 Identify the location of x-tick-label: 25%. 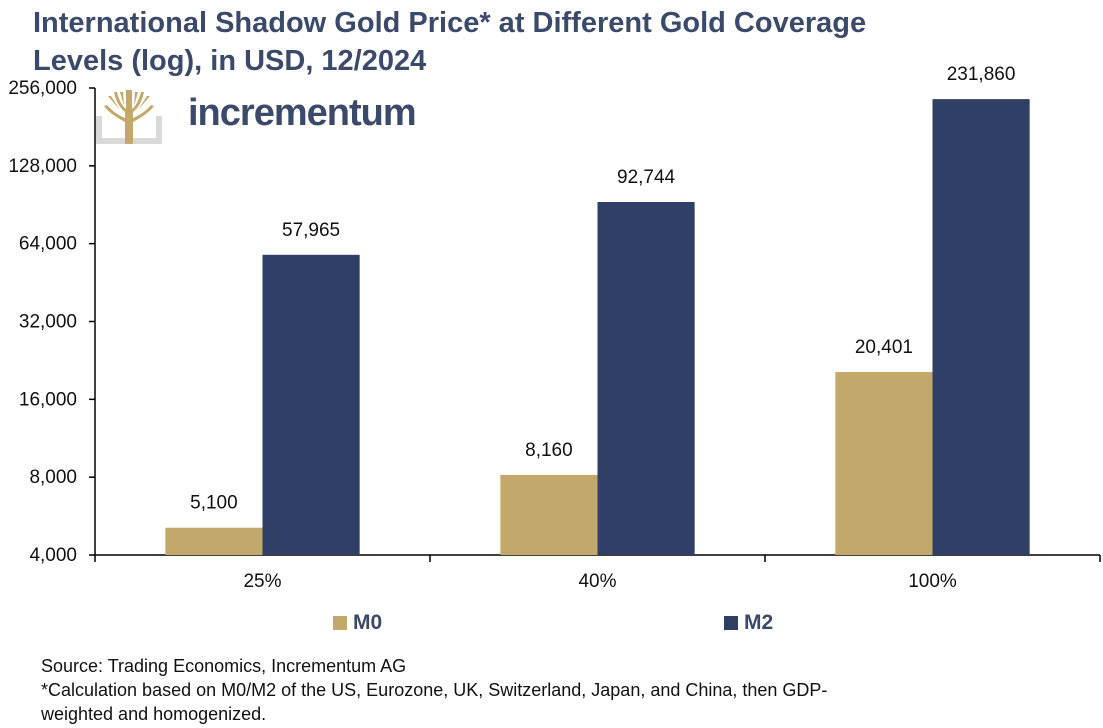
(262, 581).